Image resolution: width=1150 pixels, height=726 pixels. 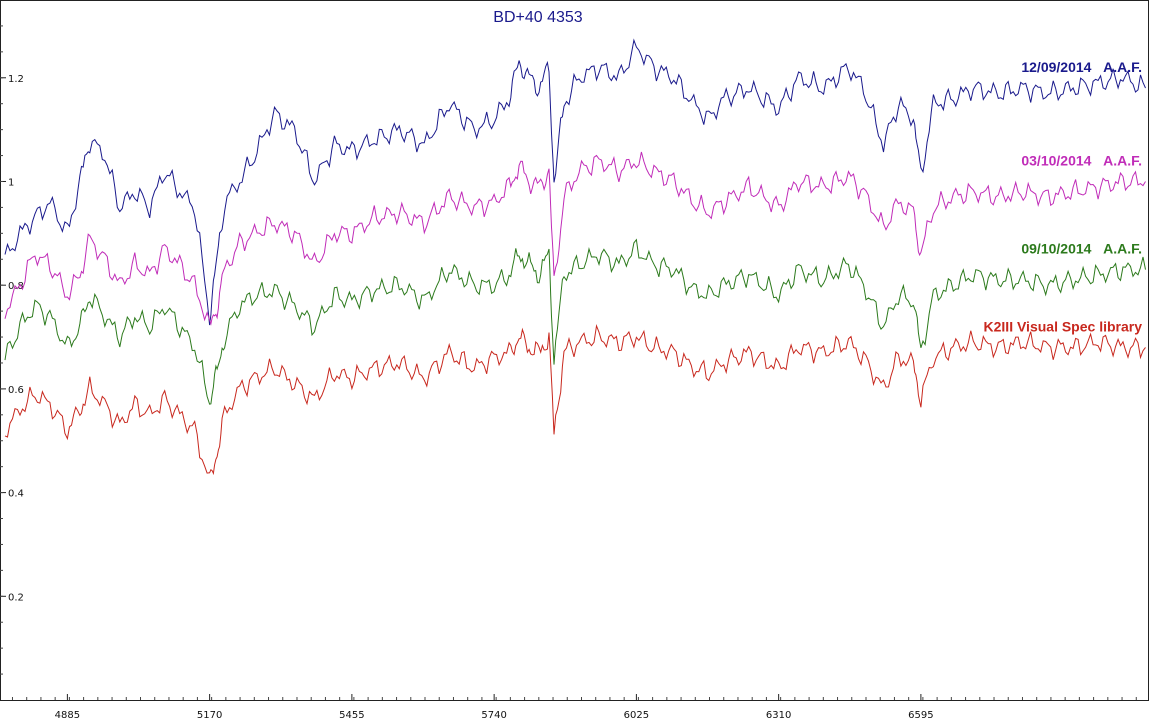 What do you see at coordinates (538, 17) in the screenshot?
I see `chart-title: BD+40 4353` at bounding box center [538, 17].